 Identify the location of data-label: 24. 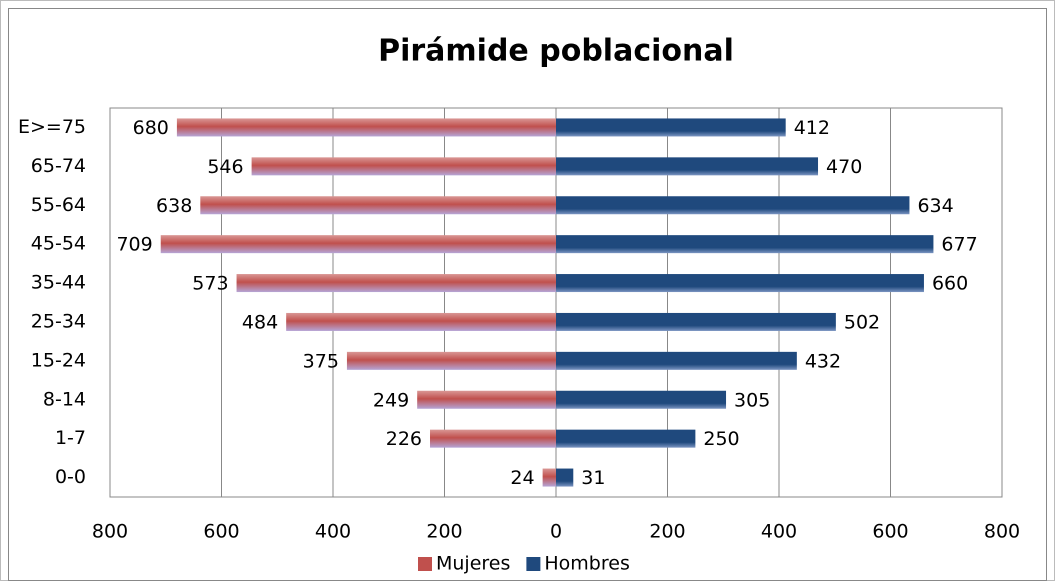
(522, 478).